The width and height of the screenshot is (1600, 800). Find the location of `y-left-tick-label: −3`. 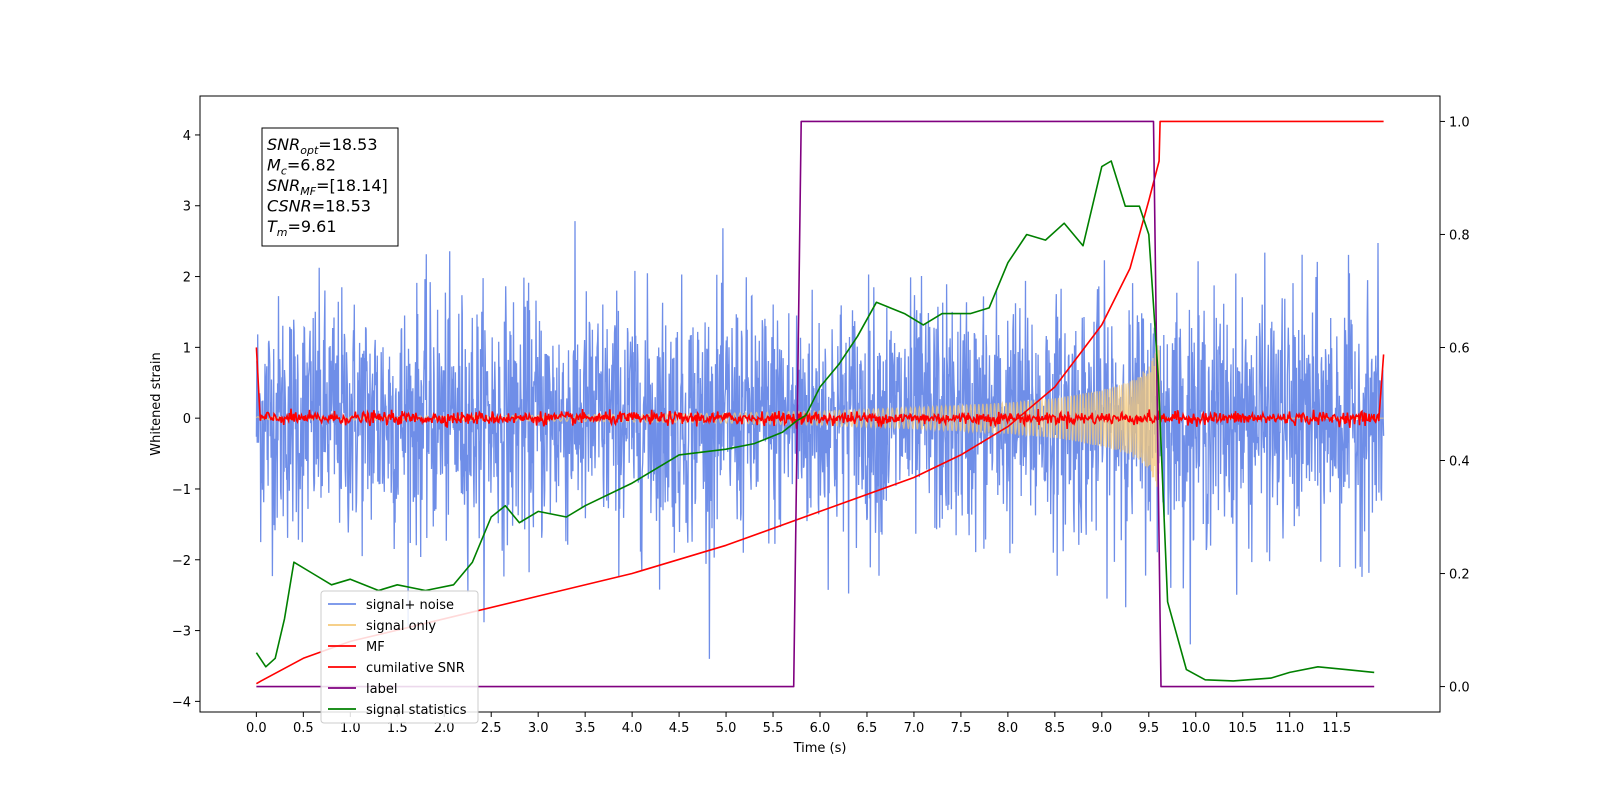

y-left-tick-label: −3 is located at coordinates (181, 632).